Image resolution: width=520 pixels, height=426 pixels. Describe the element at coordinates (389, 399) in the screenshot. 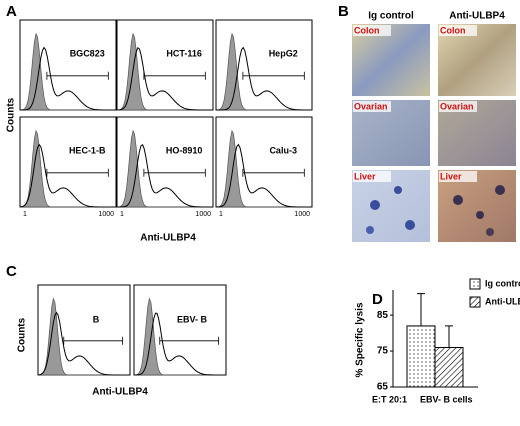

I see `x-label: E:T 20:1` at that location.